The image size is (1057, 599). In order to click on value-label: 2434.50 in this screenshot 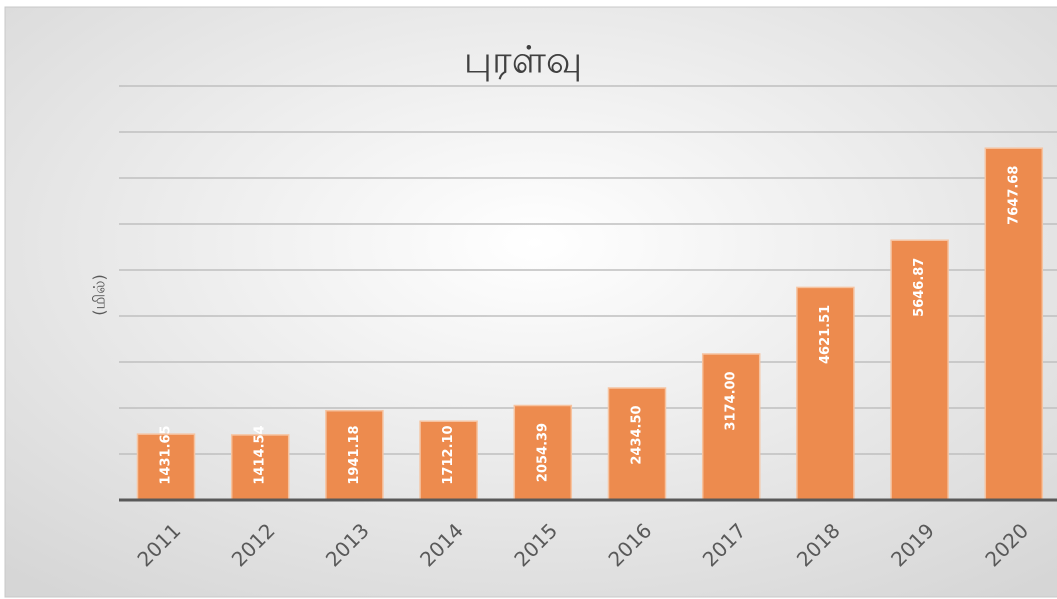, I will do `click(637, 434)`.